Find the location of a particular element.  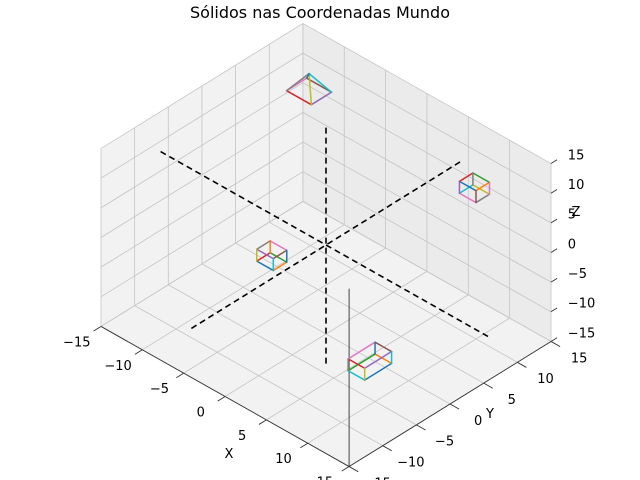

x-tick-label: −10 is located at coordinates (117, 366).